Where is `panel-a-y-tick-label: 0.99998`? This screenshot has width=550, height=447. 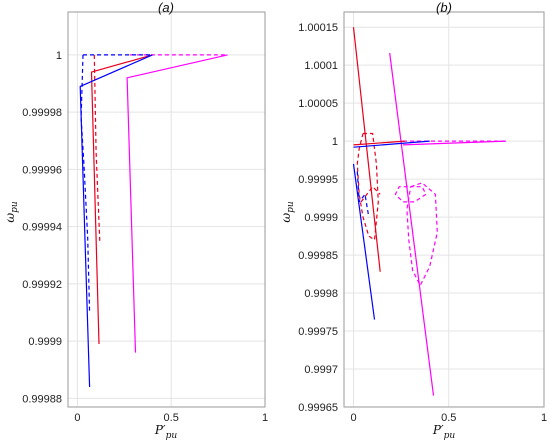 panel-a-y-tick-label: 0.99998 is located at coordinates (42, 113).